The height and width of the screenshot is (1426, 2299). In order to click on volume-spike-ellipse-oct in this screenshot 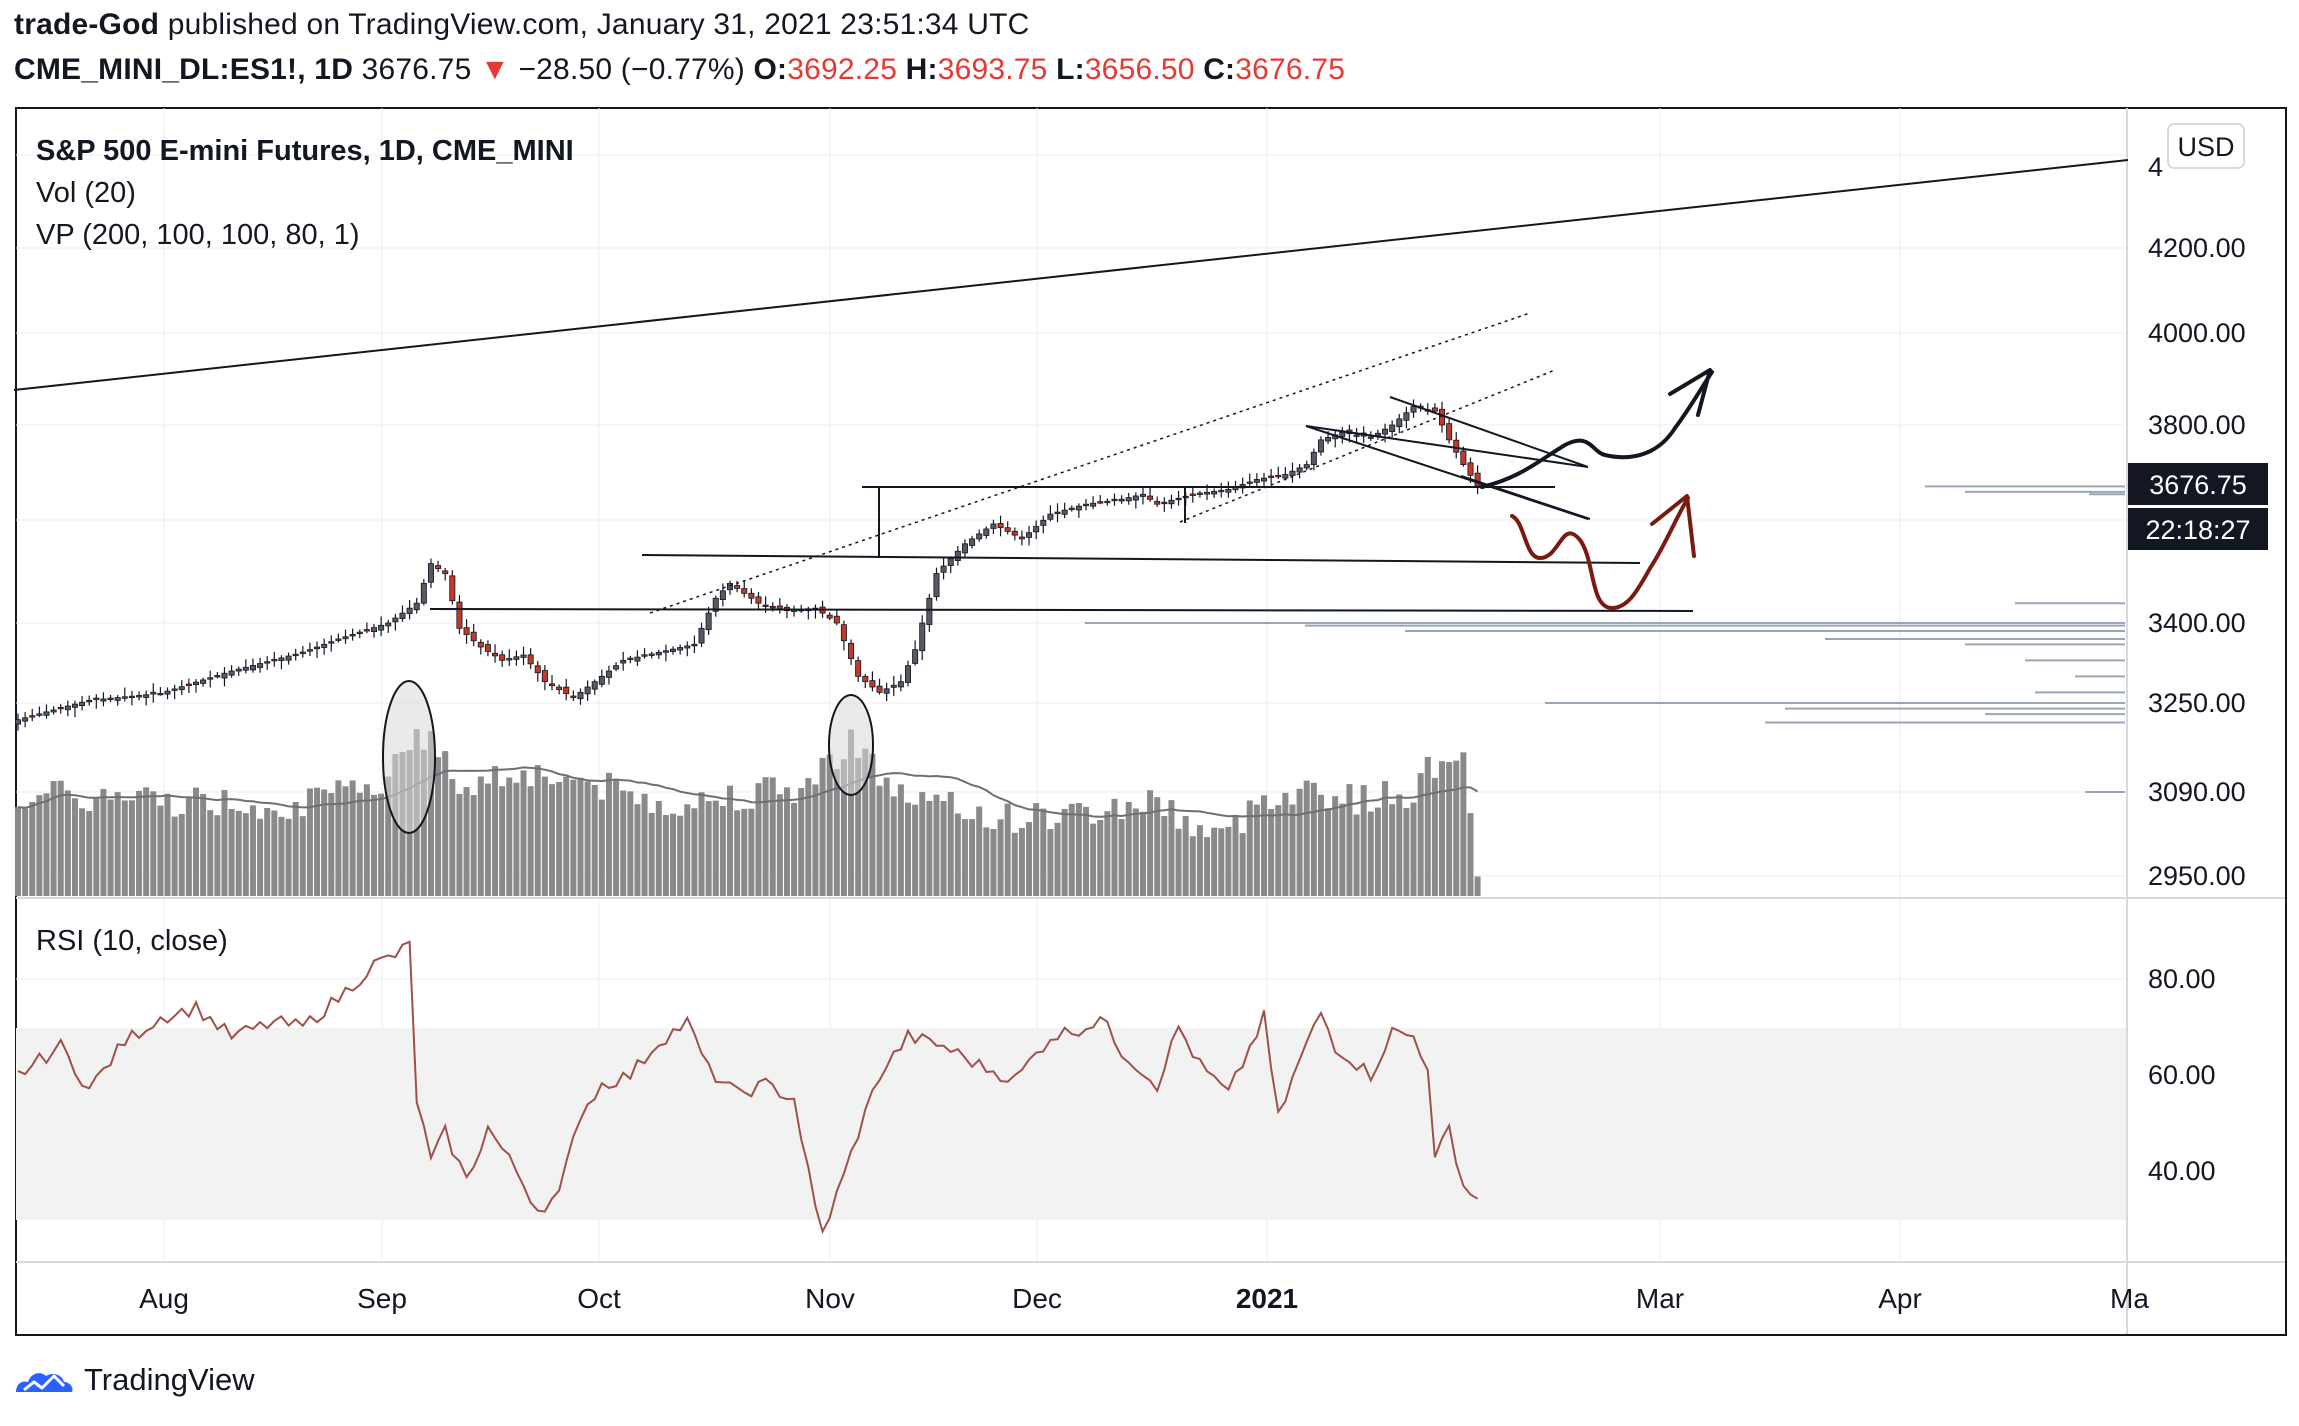, I will do `click(851, 745)`.